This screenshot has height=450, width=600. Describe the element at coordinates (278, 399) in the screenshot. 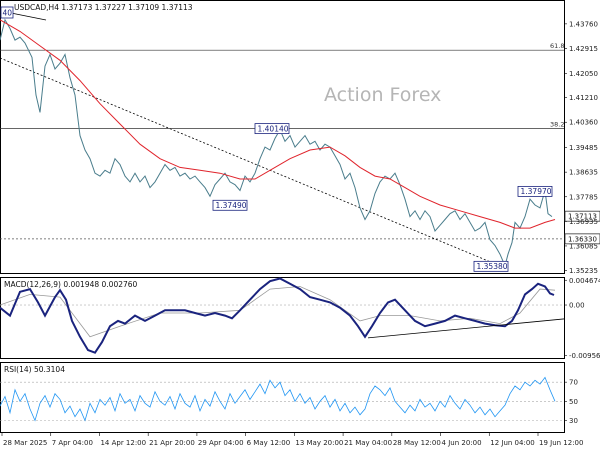

I see `rsi-line` at that location.